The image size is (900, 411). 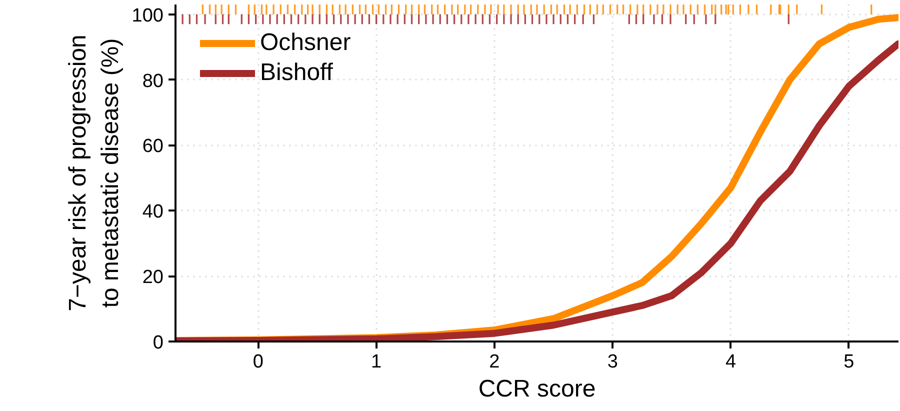 What do you see at coordinates (730, 362) in the screenshot?
I see `x-tick-label: 4` at bounding box center [730, 362].